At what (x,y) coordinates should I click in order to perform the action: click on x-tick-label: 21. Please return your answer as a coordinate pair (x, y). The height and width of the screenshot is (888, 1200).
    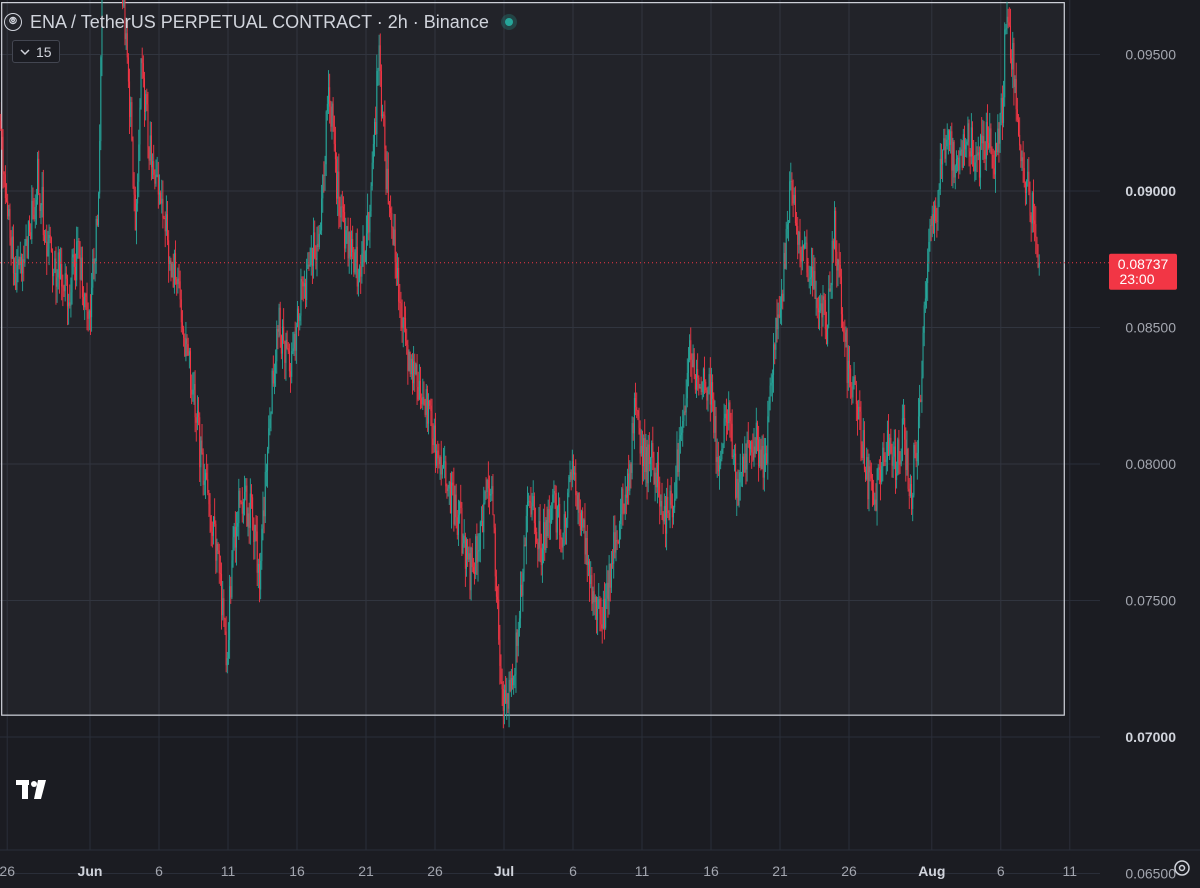
    Looking at the image, I should click on (780, 871).